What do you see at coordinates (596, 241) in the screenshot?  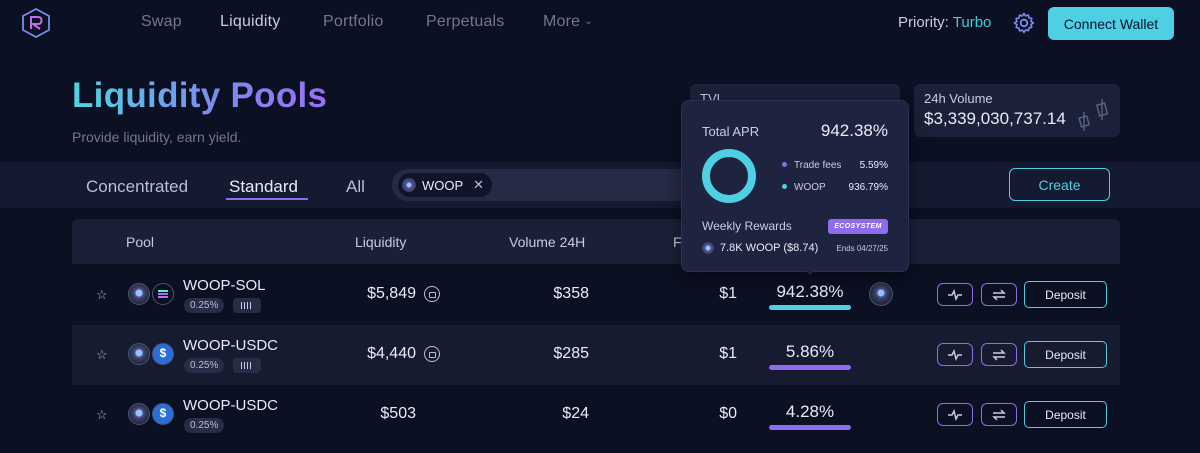 I see `table-header` at bounding box center [596, 241].